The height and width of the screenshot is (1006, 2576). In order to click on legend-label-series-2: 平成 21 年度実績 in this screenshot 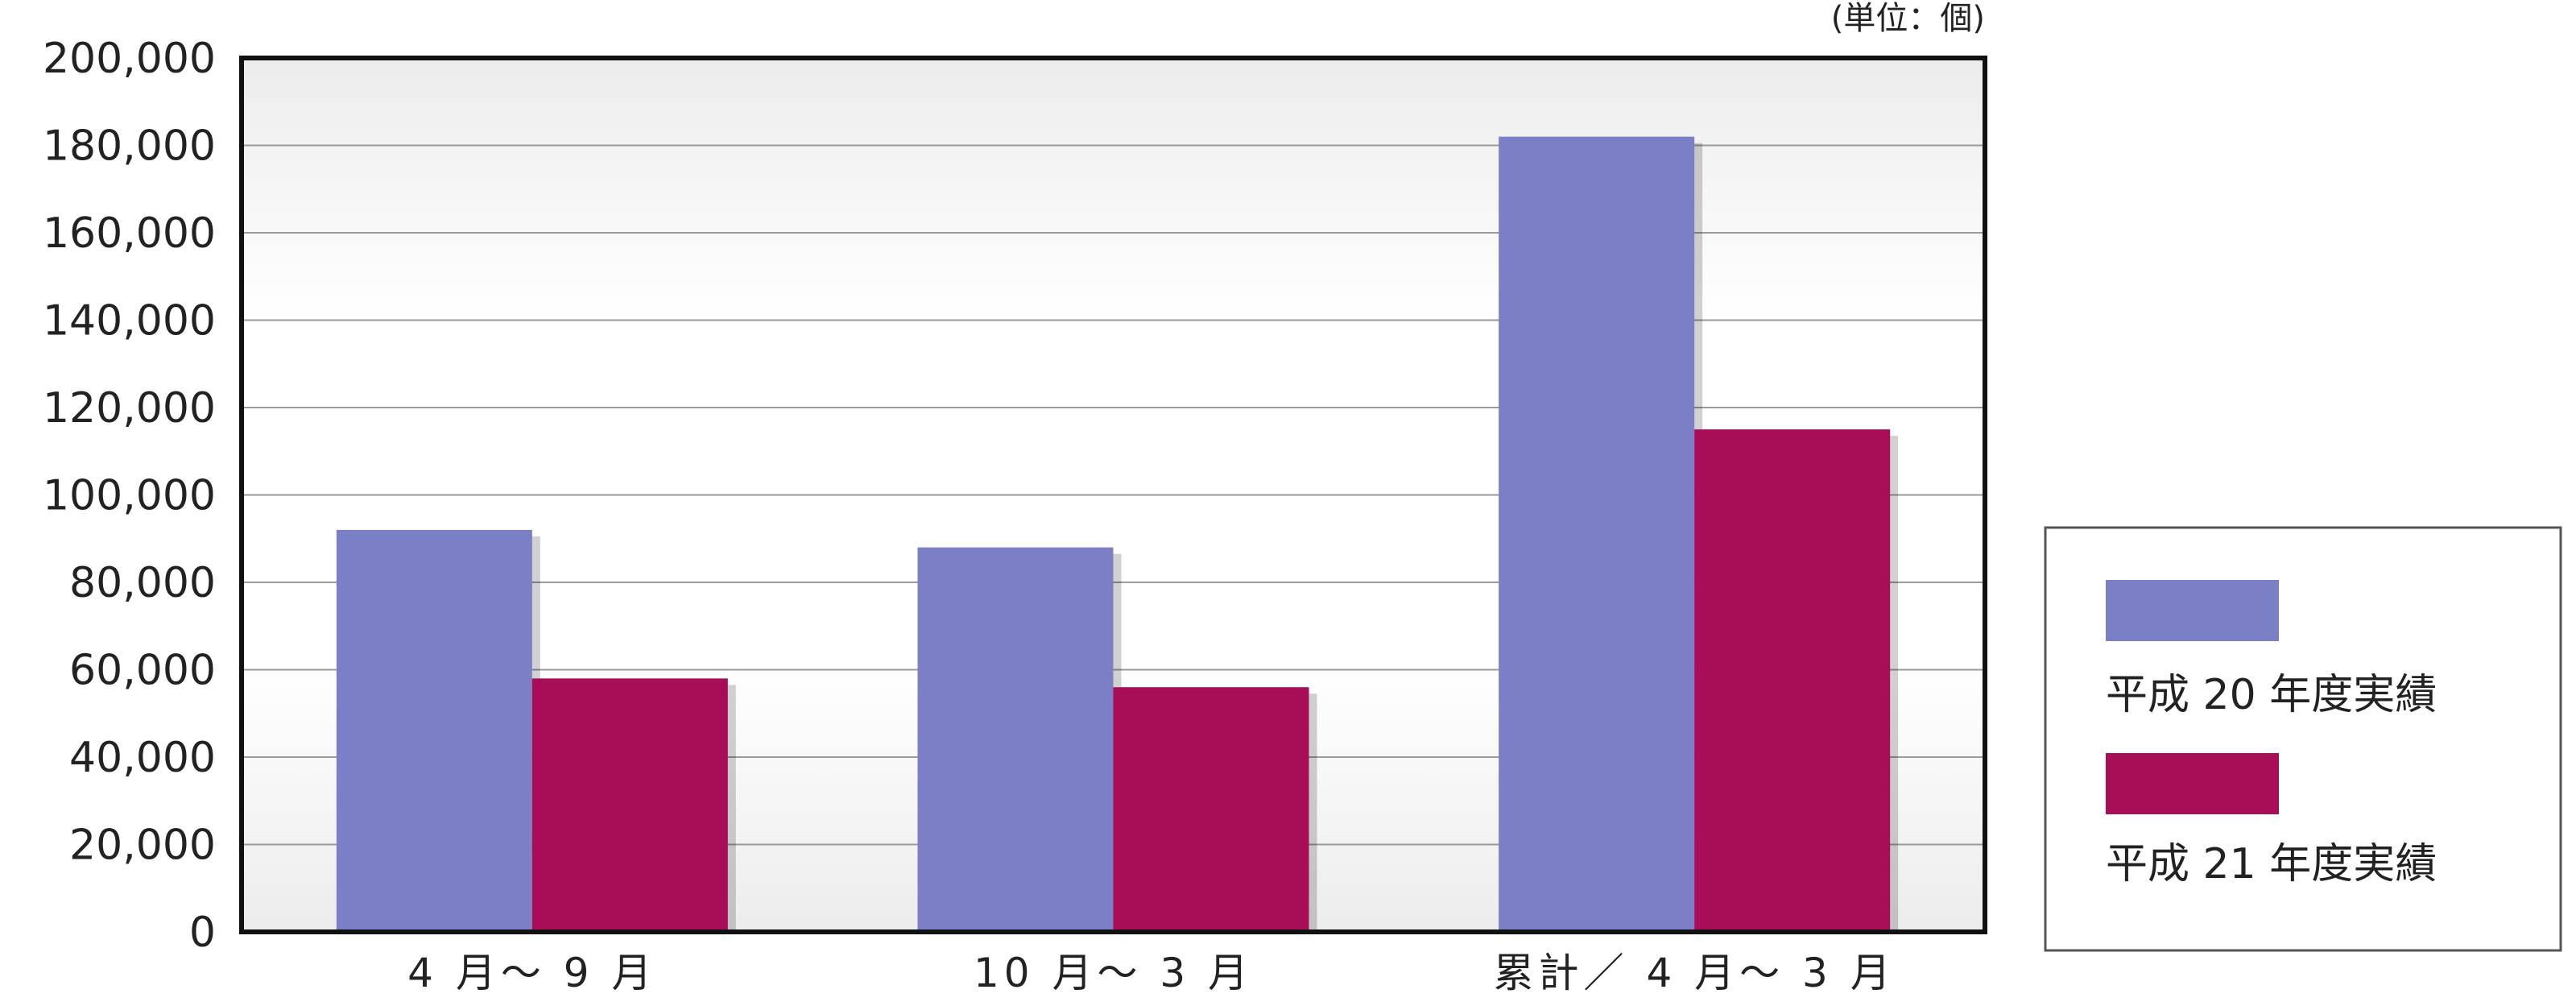, I will do `click(2272, 864)`.